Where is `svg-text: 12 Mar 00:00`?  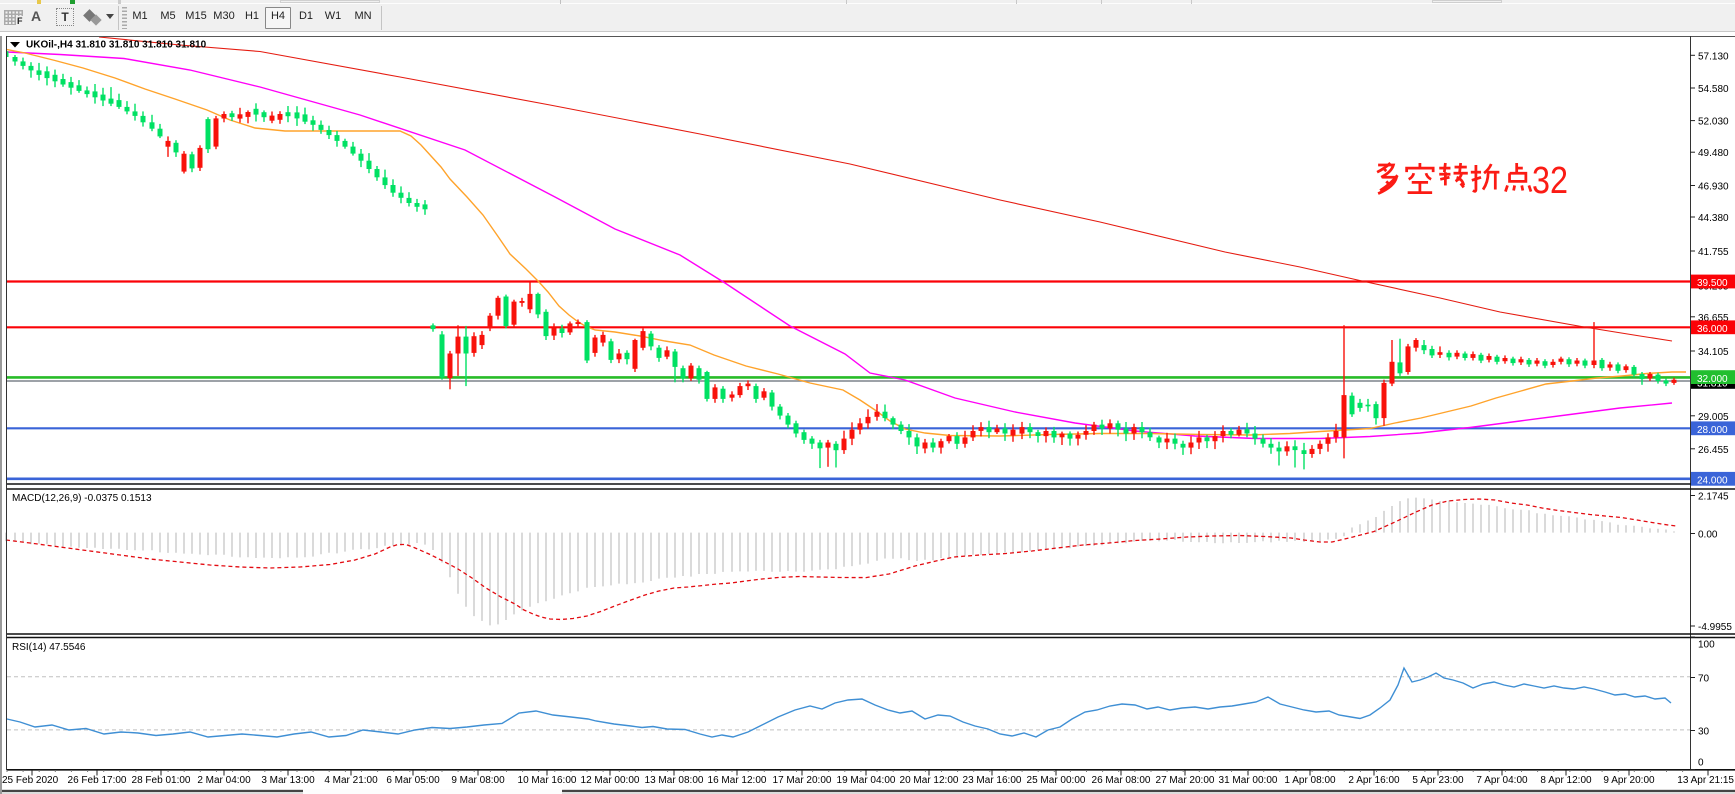 svg-text: 12 Mar 00:00 is located at coordinates (610, 780).